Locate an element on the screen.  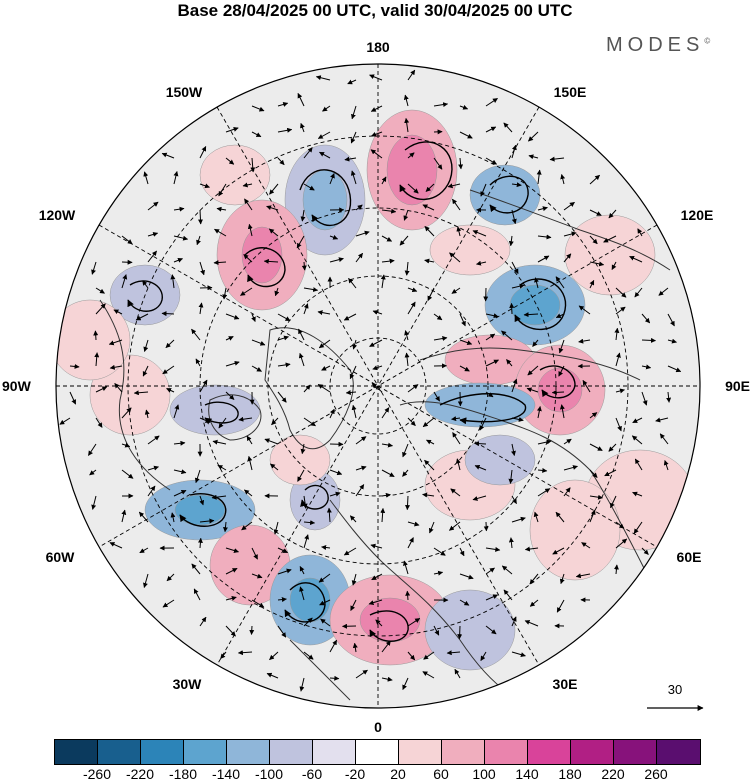
colorbar-tick-label: -20 is located at coordinates (355, 774).